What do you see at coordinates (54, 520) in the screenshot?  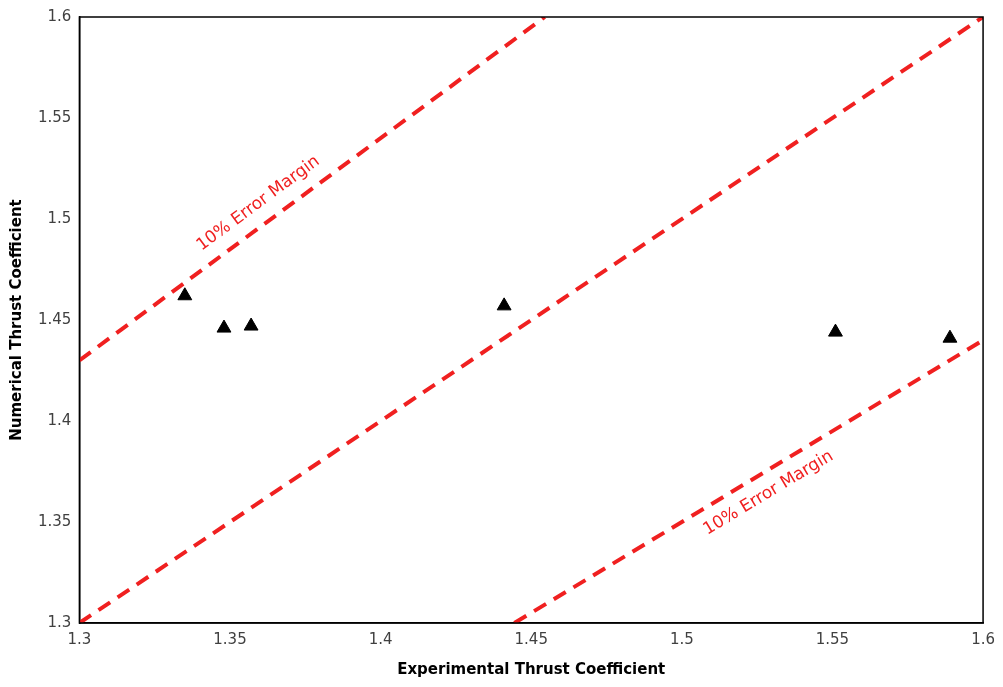 I see `y-tick-label: 1.35` at bounding box center [54, 520].